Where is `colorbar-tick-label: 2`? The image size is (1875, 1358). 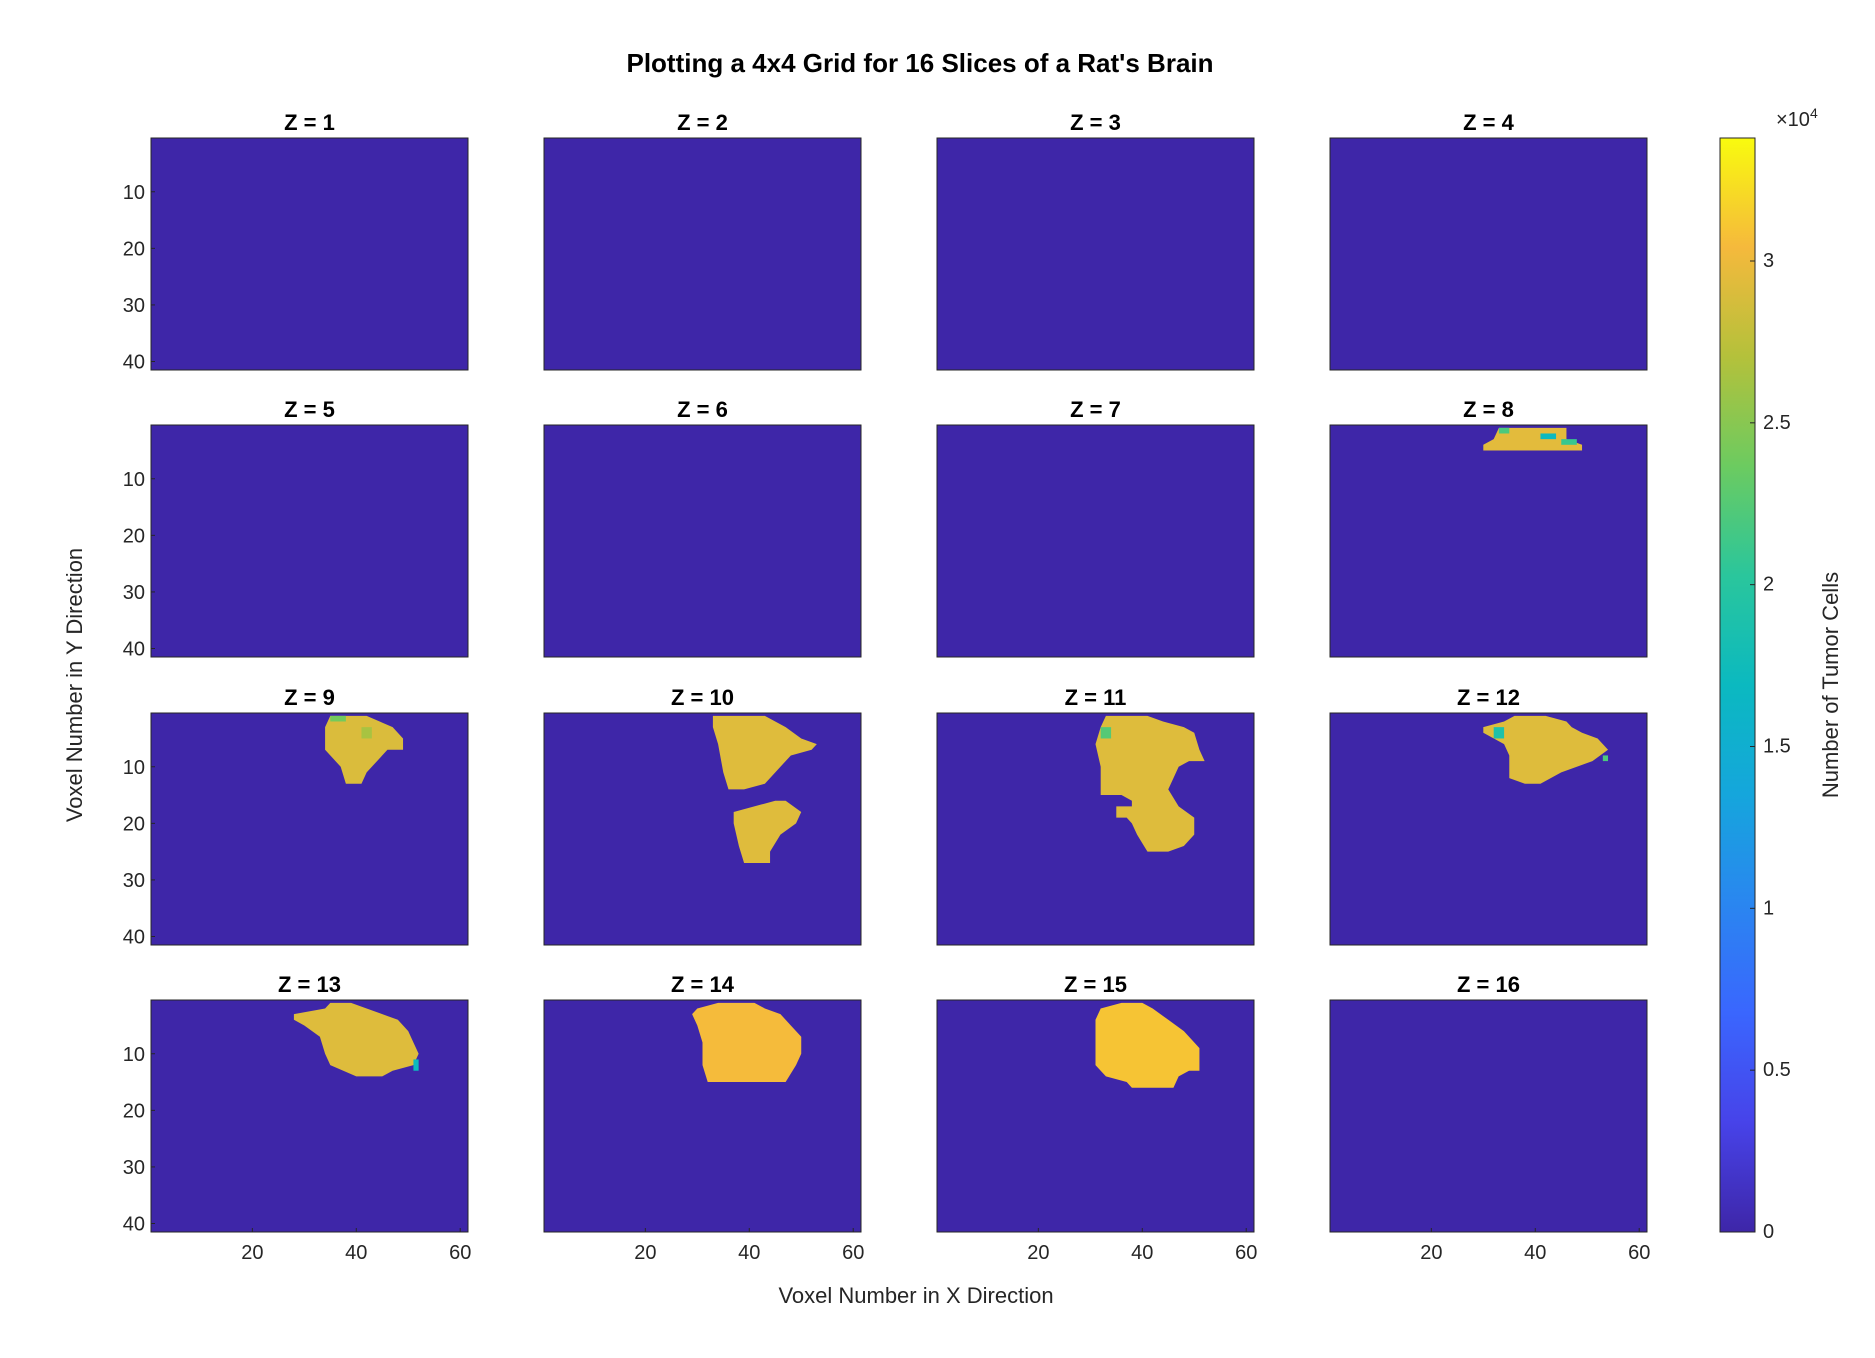
colorbar-tick-label: 2 is located at coordinates (1768, 585).